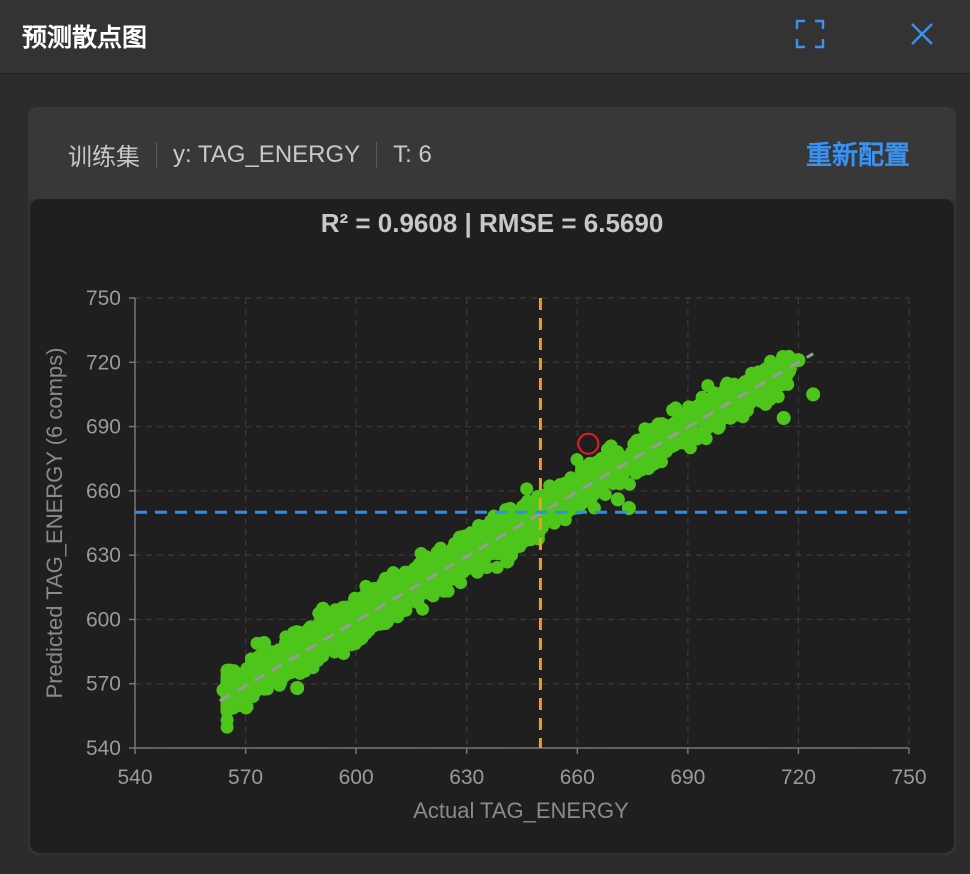  Describe the element at coordinates (485, 37) in the screenshot. I see `title-bar: 预测散点图` at that location.